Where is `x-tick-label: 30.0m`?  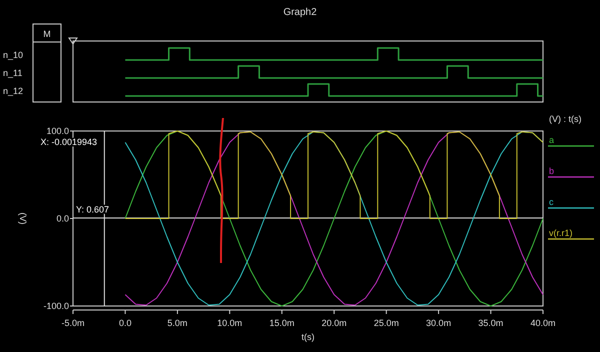 x-tick-label: 30.0m is located at coordinates (439, 323).